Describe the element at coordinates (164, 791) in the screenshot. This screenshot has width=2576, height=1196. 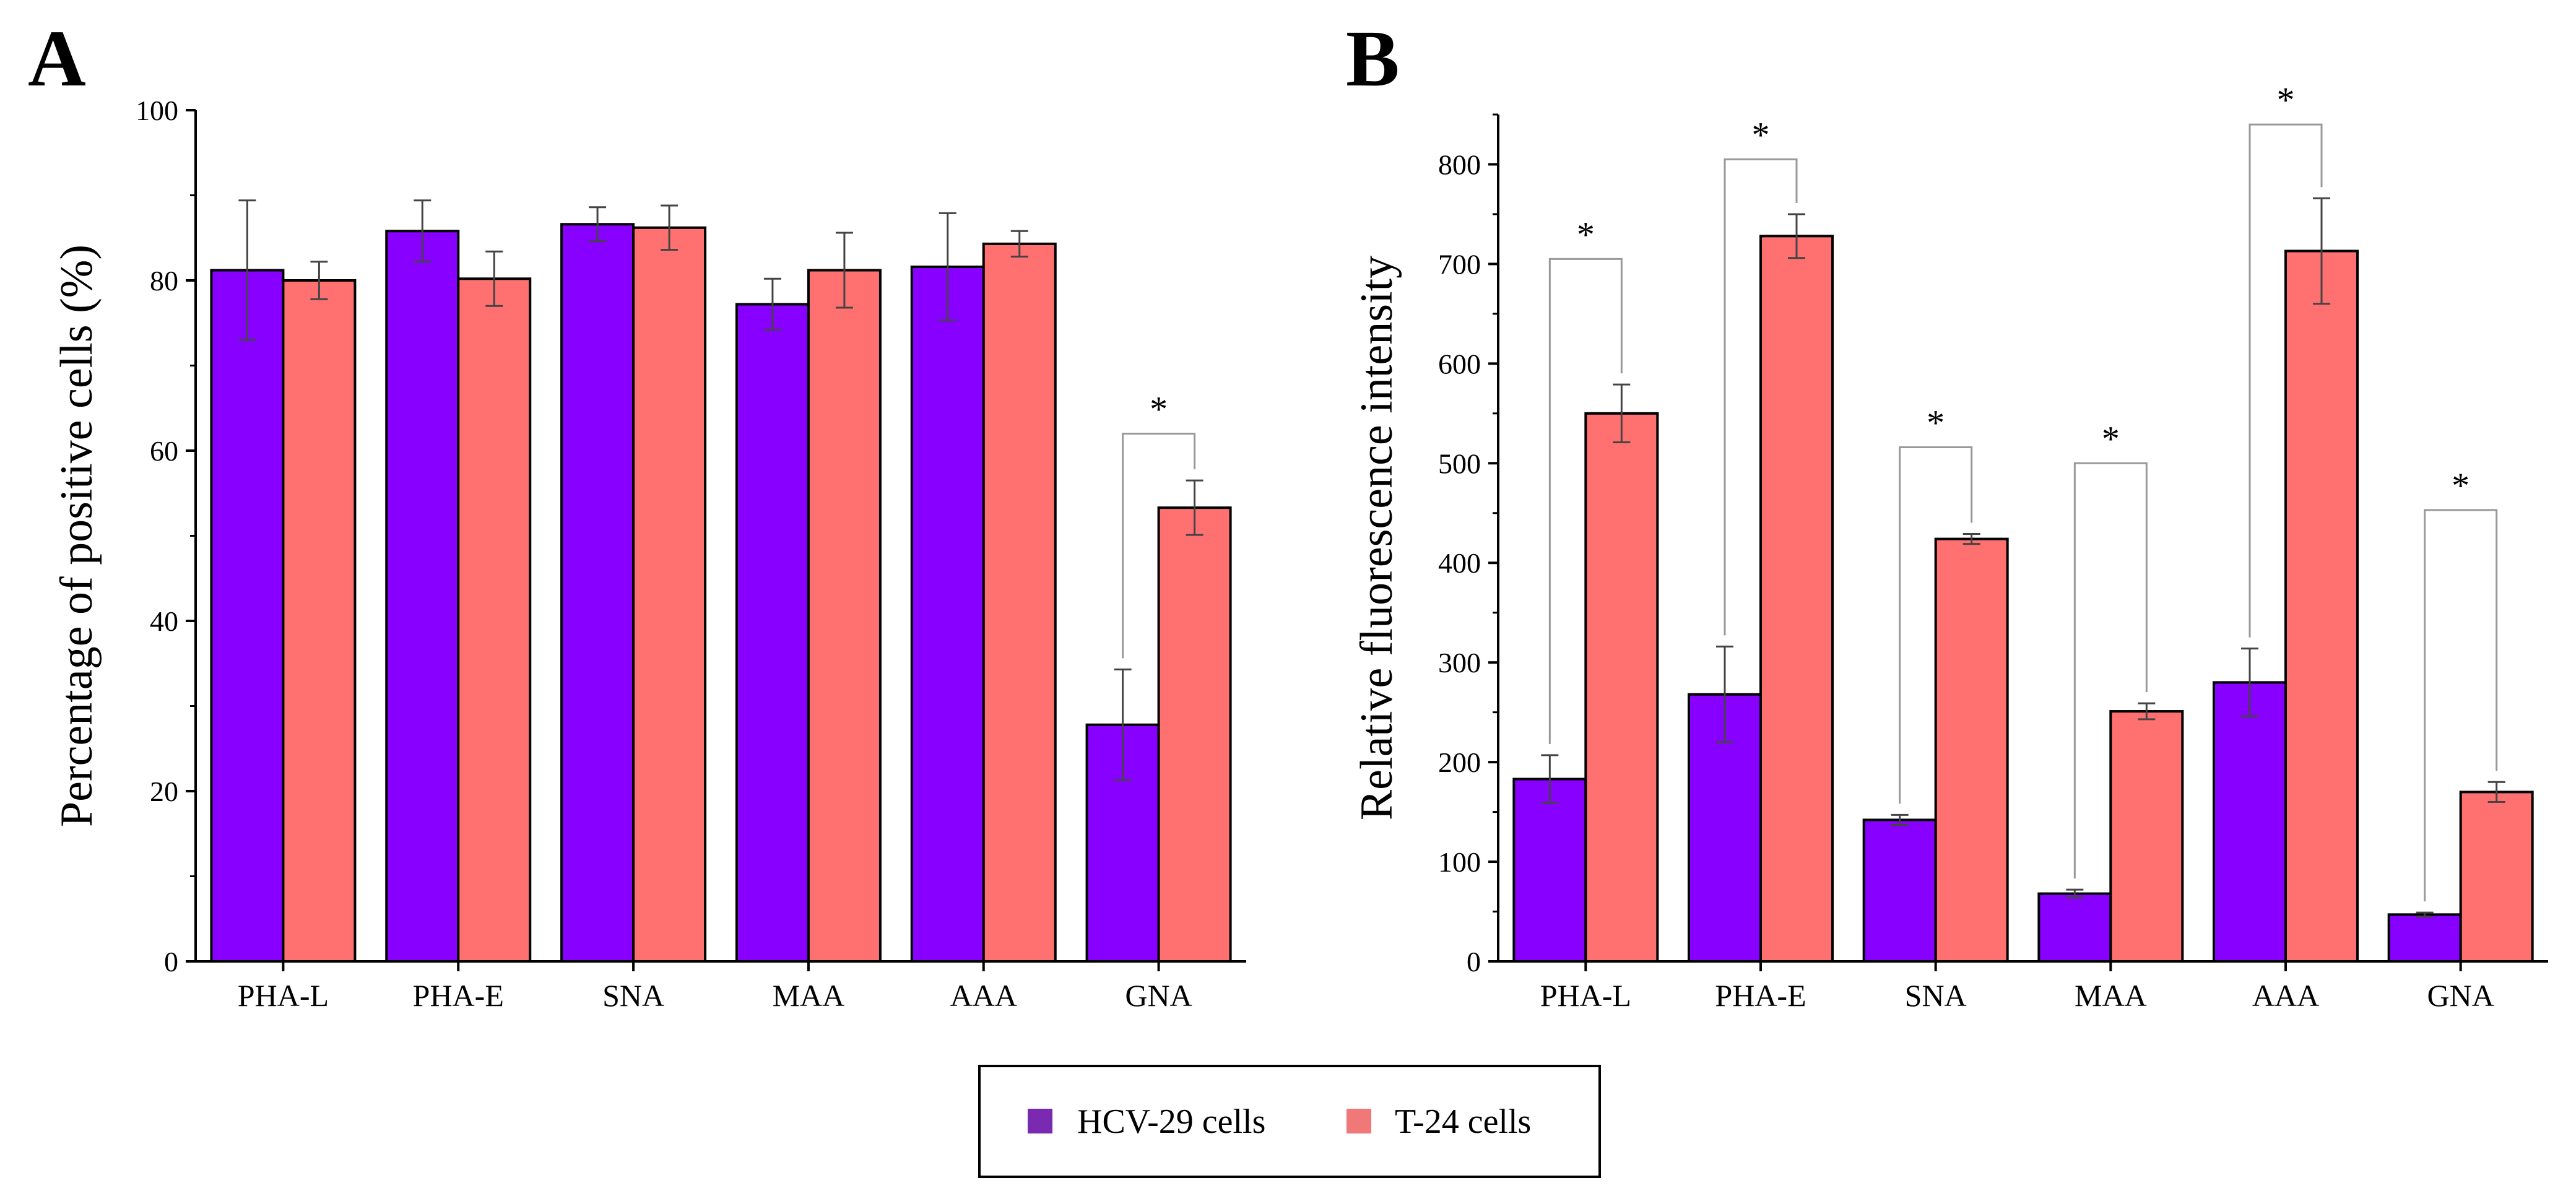
I see `y-tick-label: 20` at that location.